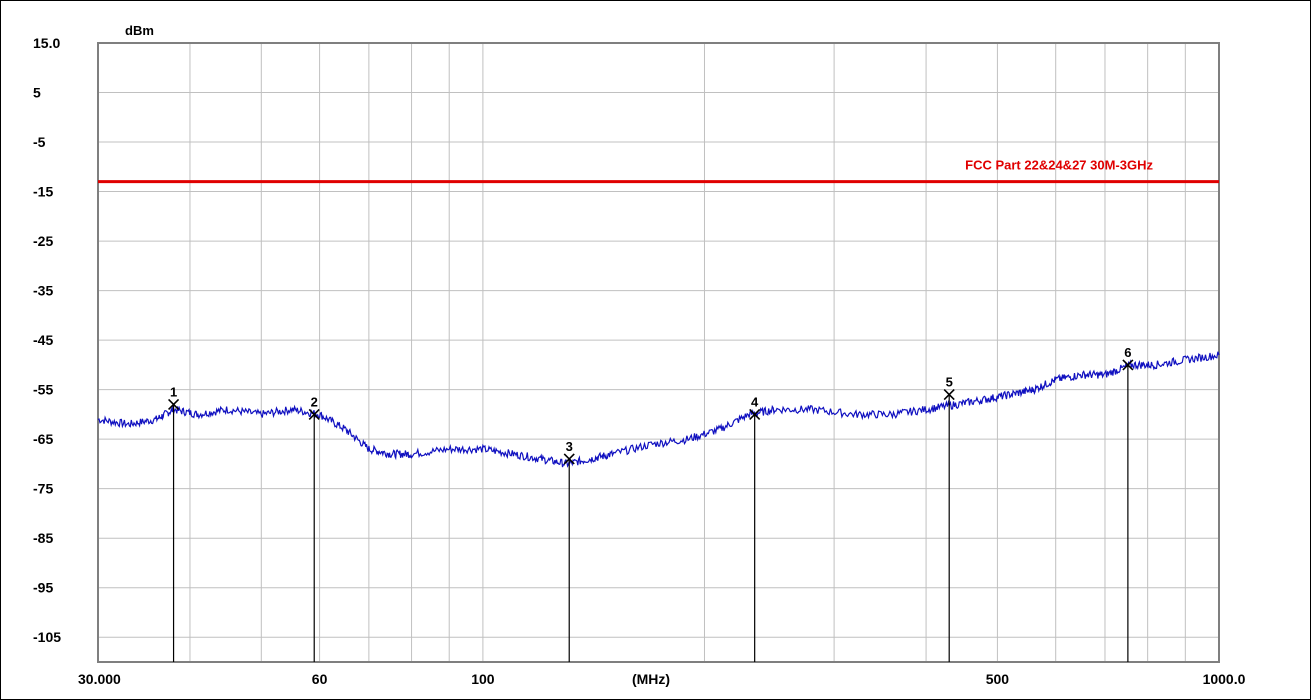  Describe the element at coordinates (1127, 352) in the screenshot. I see `marker-label: 6` at that location.